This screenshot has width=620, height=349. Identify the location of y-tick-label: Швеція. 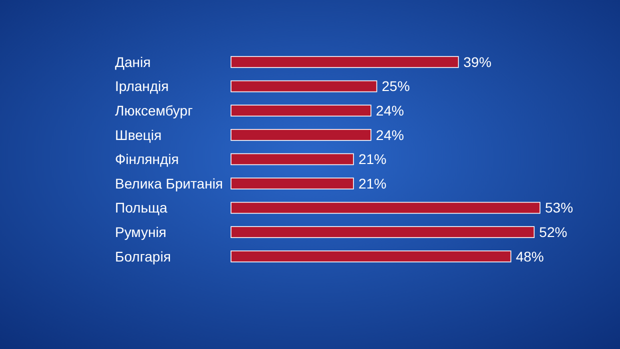
(138, 134).